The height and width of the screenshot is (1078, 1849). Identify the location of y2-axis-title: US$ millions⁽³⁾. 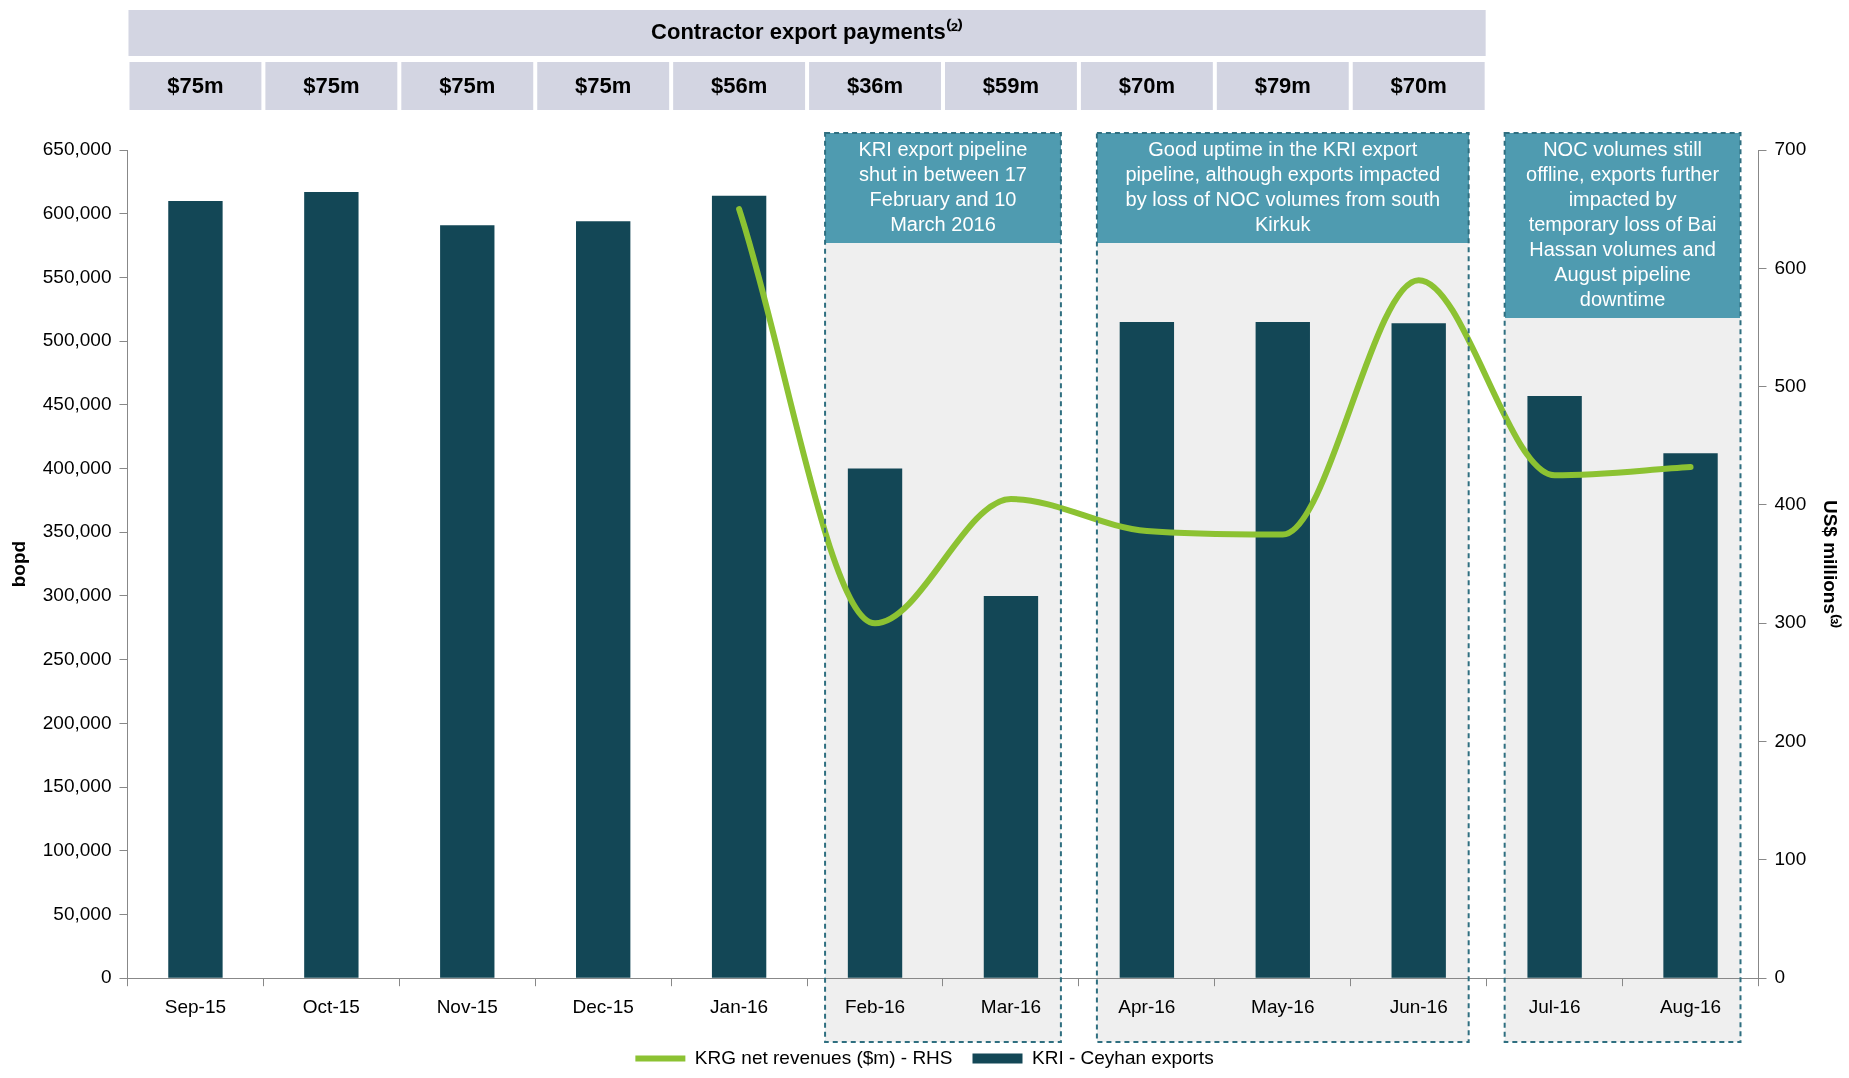
(1831, 564).